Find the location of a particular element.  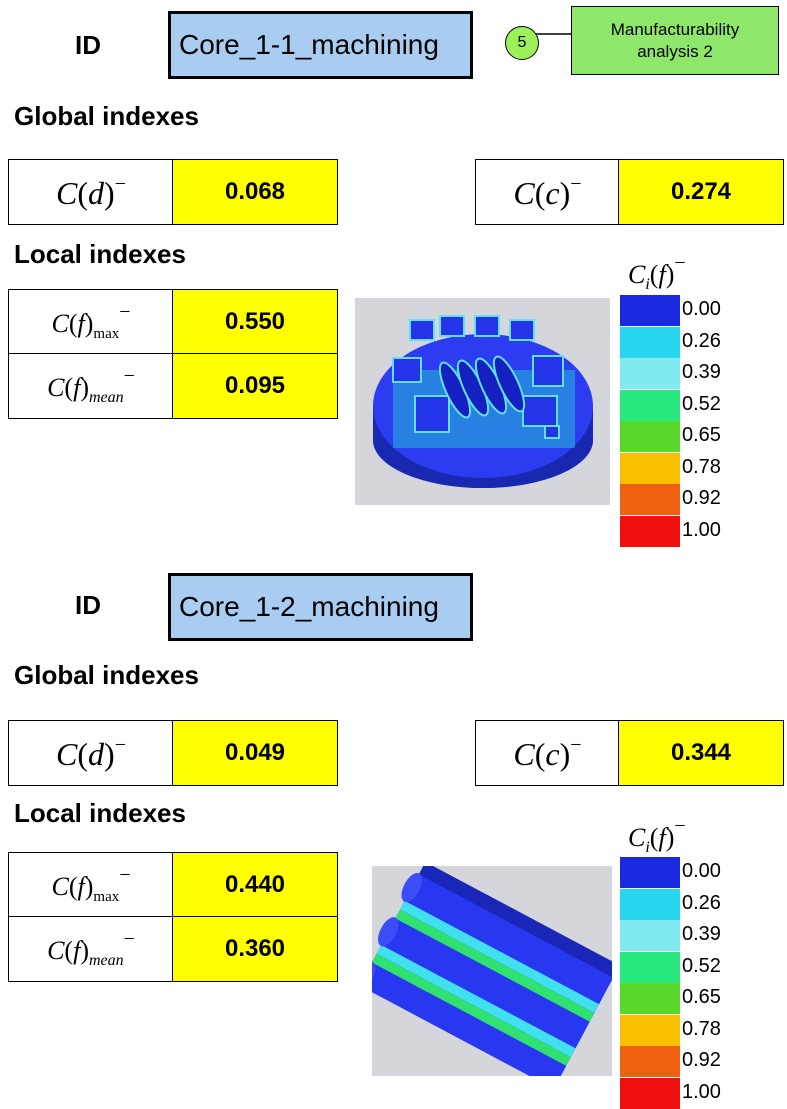

cc-value-cell: 0.344 is located at coordinates (701, 753).